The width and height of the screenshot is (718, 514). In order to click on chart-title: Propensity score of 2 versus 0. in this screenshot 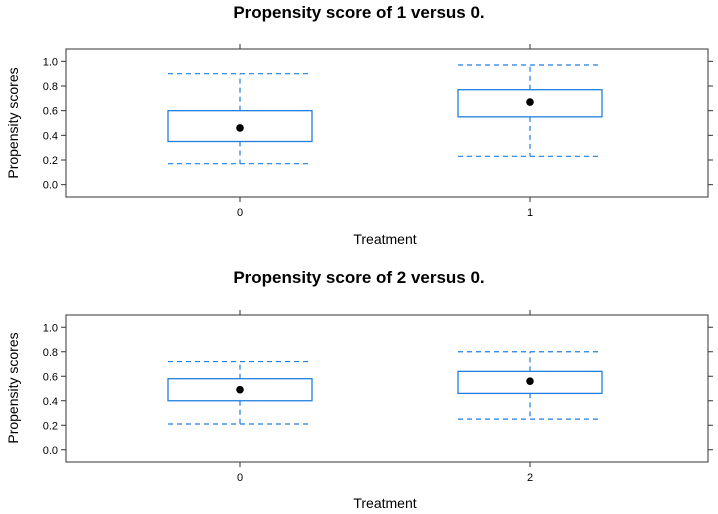, I will do `click(358, 277)`.